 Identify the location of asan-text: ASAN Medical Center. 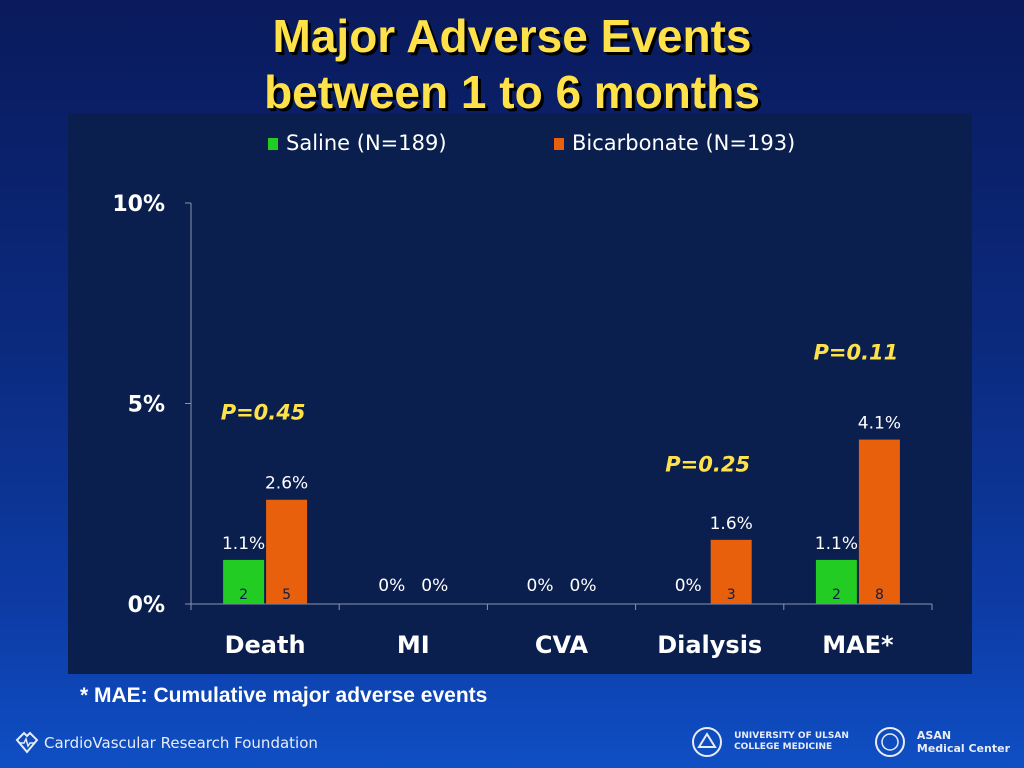
(963, 742).